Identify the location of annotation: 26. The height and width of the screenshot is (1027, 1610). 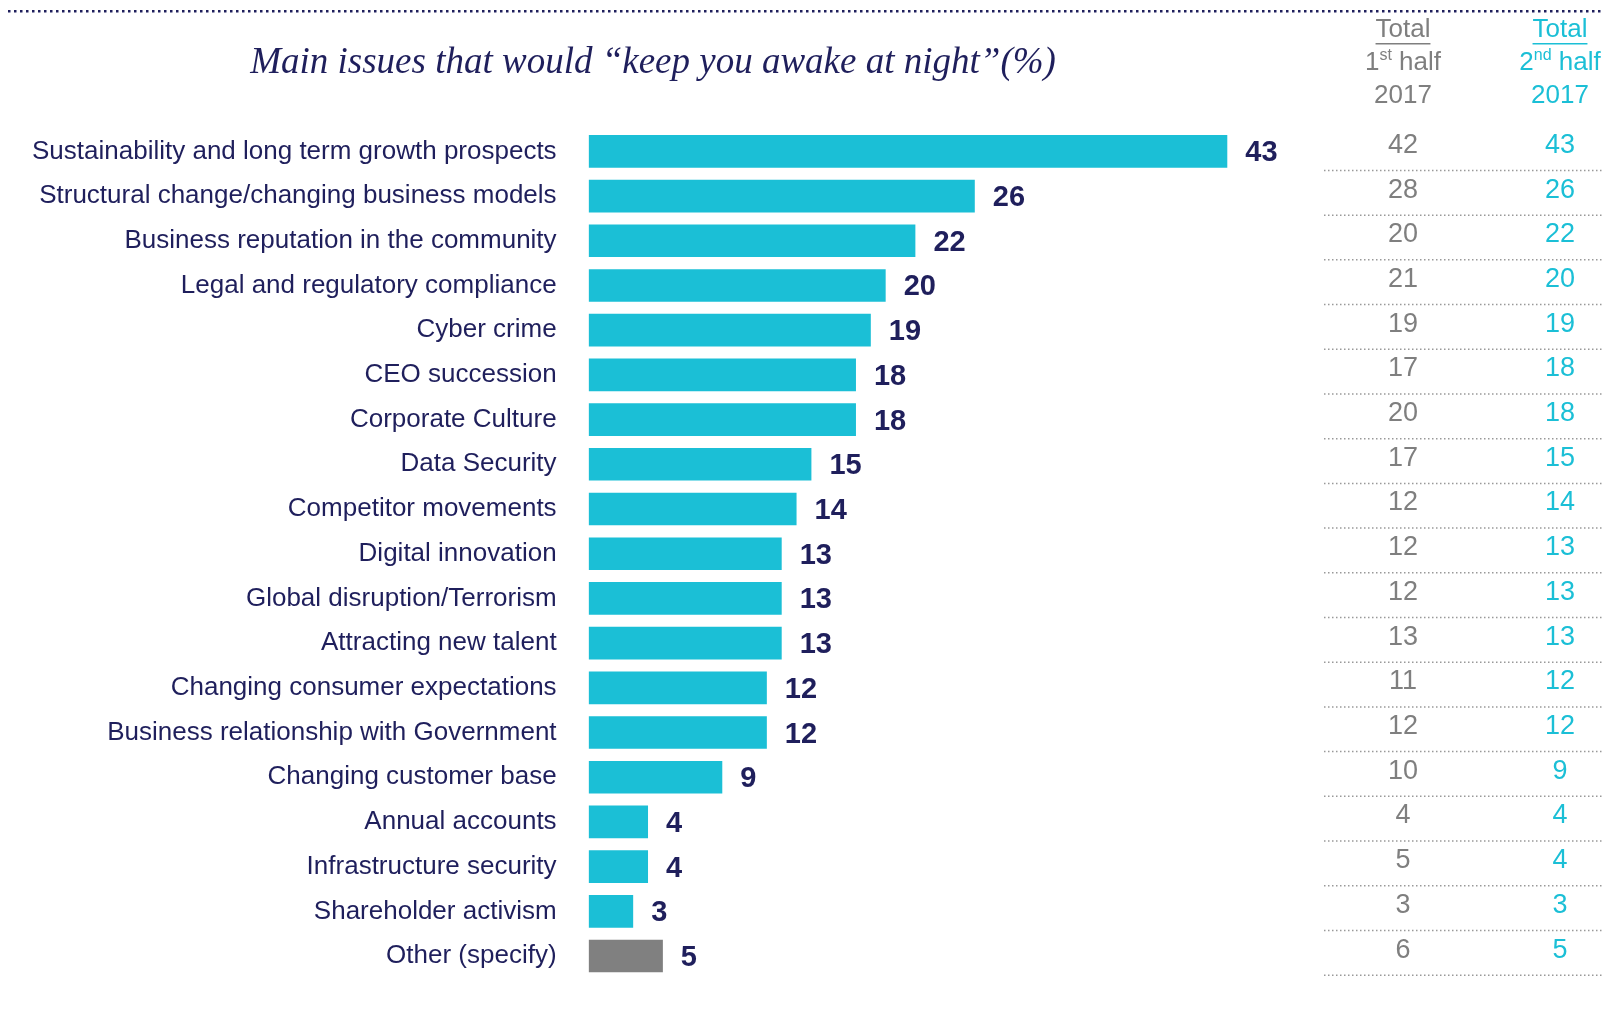
(1009, 196).